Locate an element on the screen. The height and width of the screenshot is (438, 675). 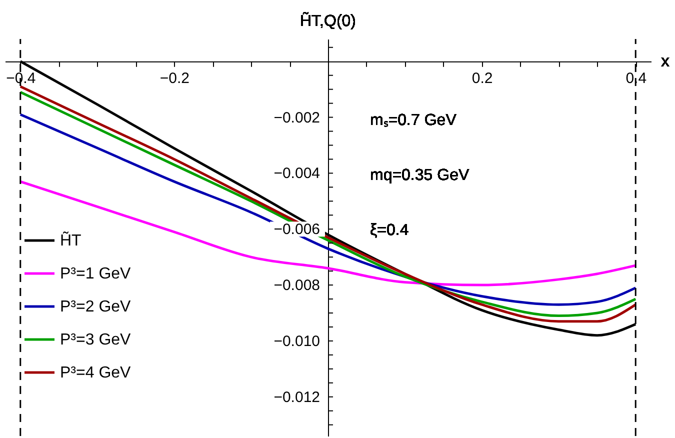
x-axis-title: x is located at coordinates (665, 60).